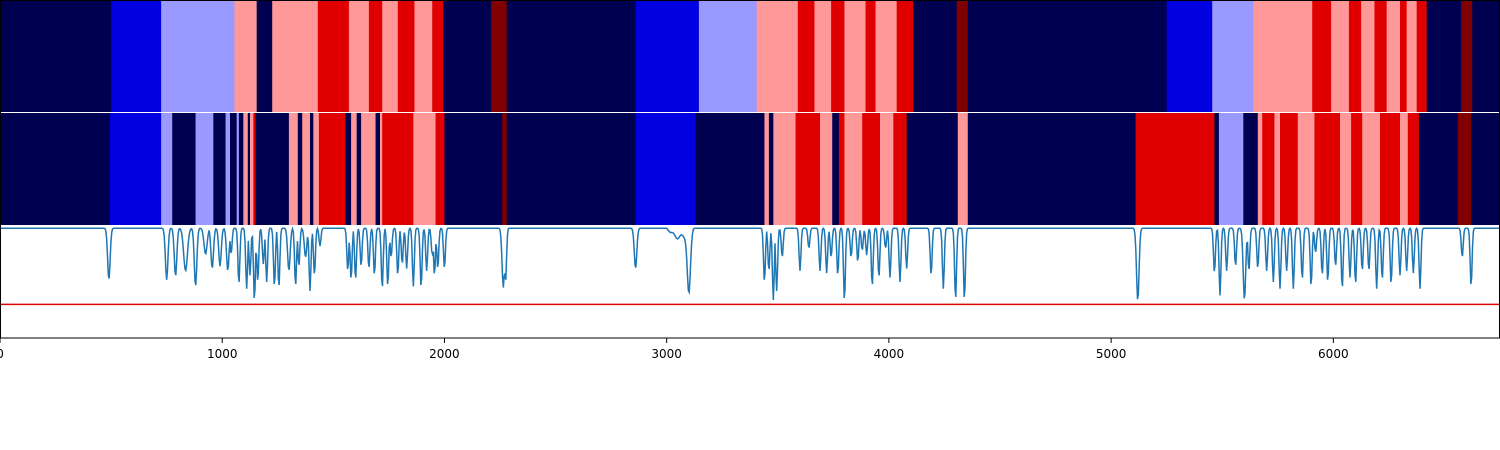  What do you see at coordinates (222, 354) in the screenshot?
I see `x-tick-label: 1000` at bounding box center [222, 354].